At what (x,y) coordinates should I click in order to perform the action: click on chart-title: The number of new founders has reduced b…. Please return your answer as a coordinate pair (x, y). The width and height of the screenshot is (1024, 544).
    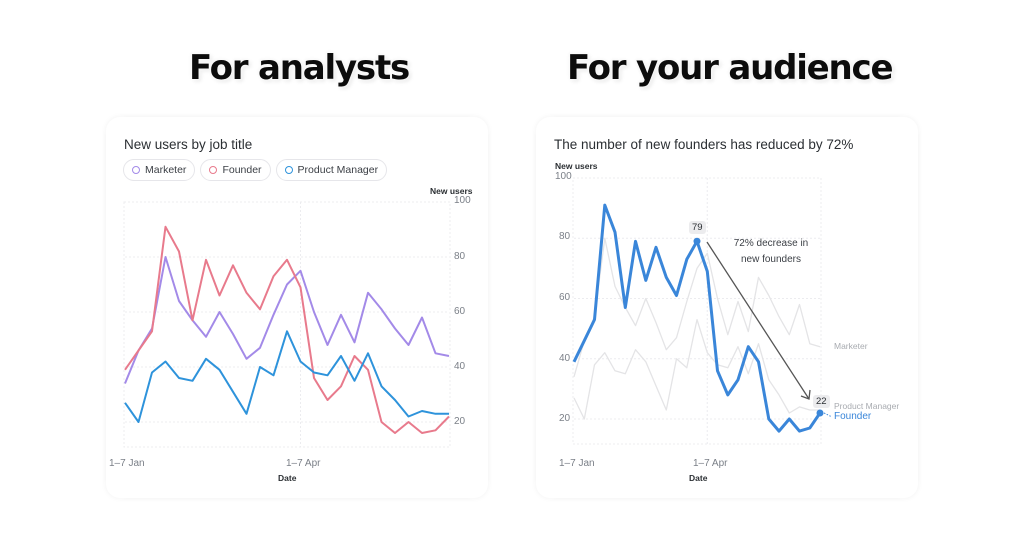
    Looking at the image, I should click on (704, 144).